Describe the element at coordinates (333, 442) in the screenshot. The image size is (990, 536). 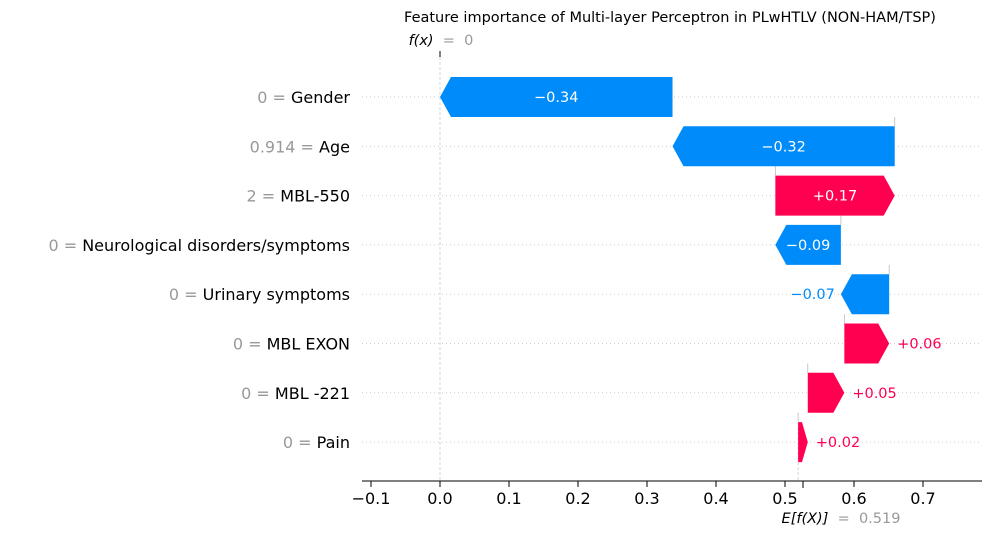
I see `feature-name: Pain` at that location.